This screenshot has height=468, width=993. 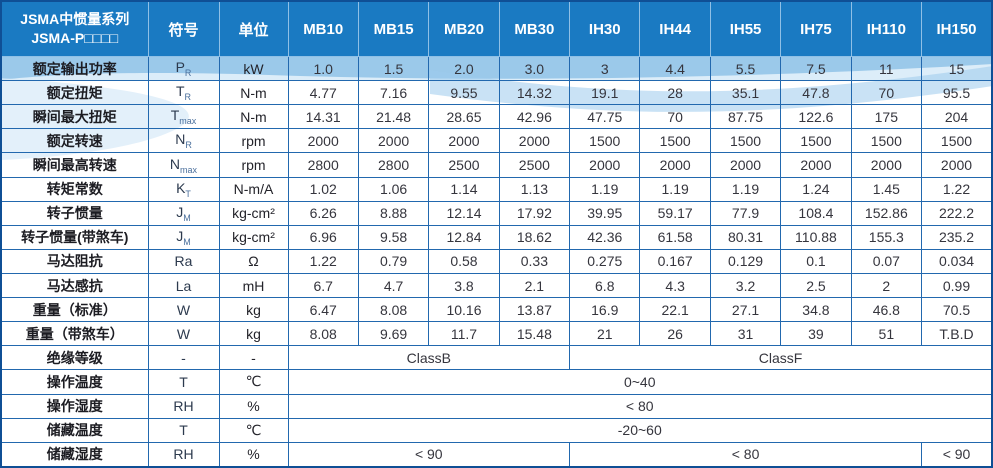 What do you see at coordinates (675, 117) in the screenshot?
I see `spec-value: 70` at bounding box center [675, 117].